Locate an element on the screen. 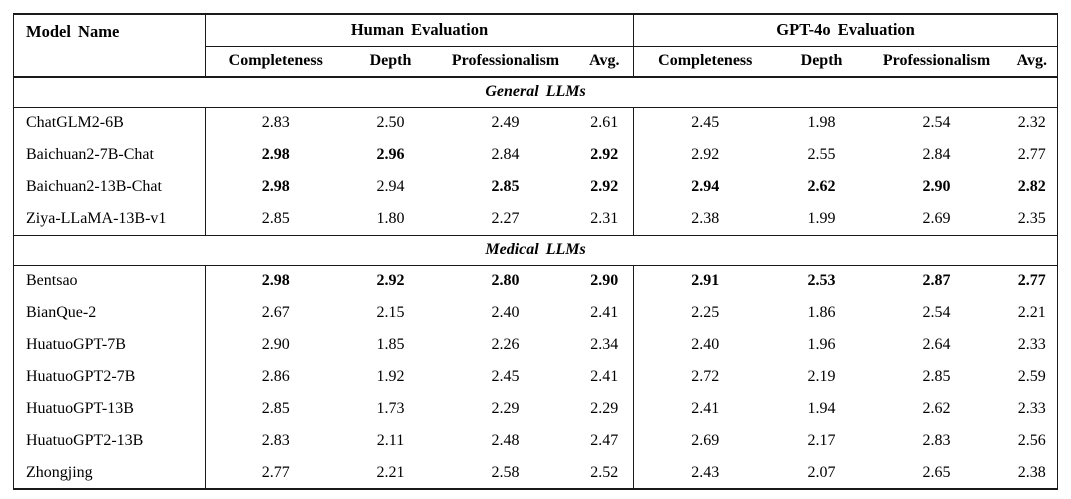  human-completeness-header: Completeness is located at coordinates (275, 62).